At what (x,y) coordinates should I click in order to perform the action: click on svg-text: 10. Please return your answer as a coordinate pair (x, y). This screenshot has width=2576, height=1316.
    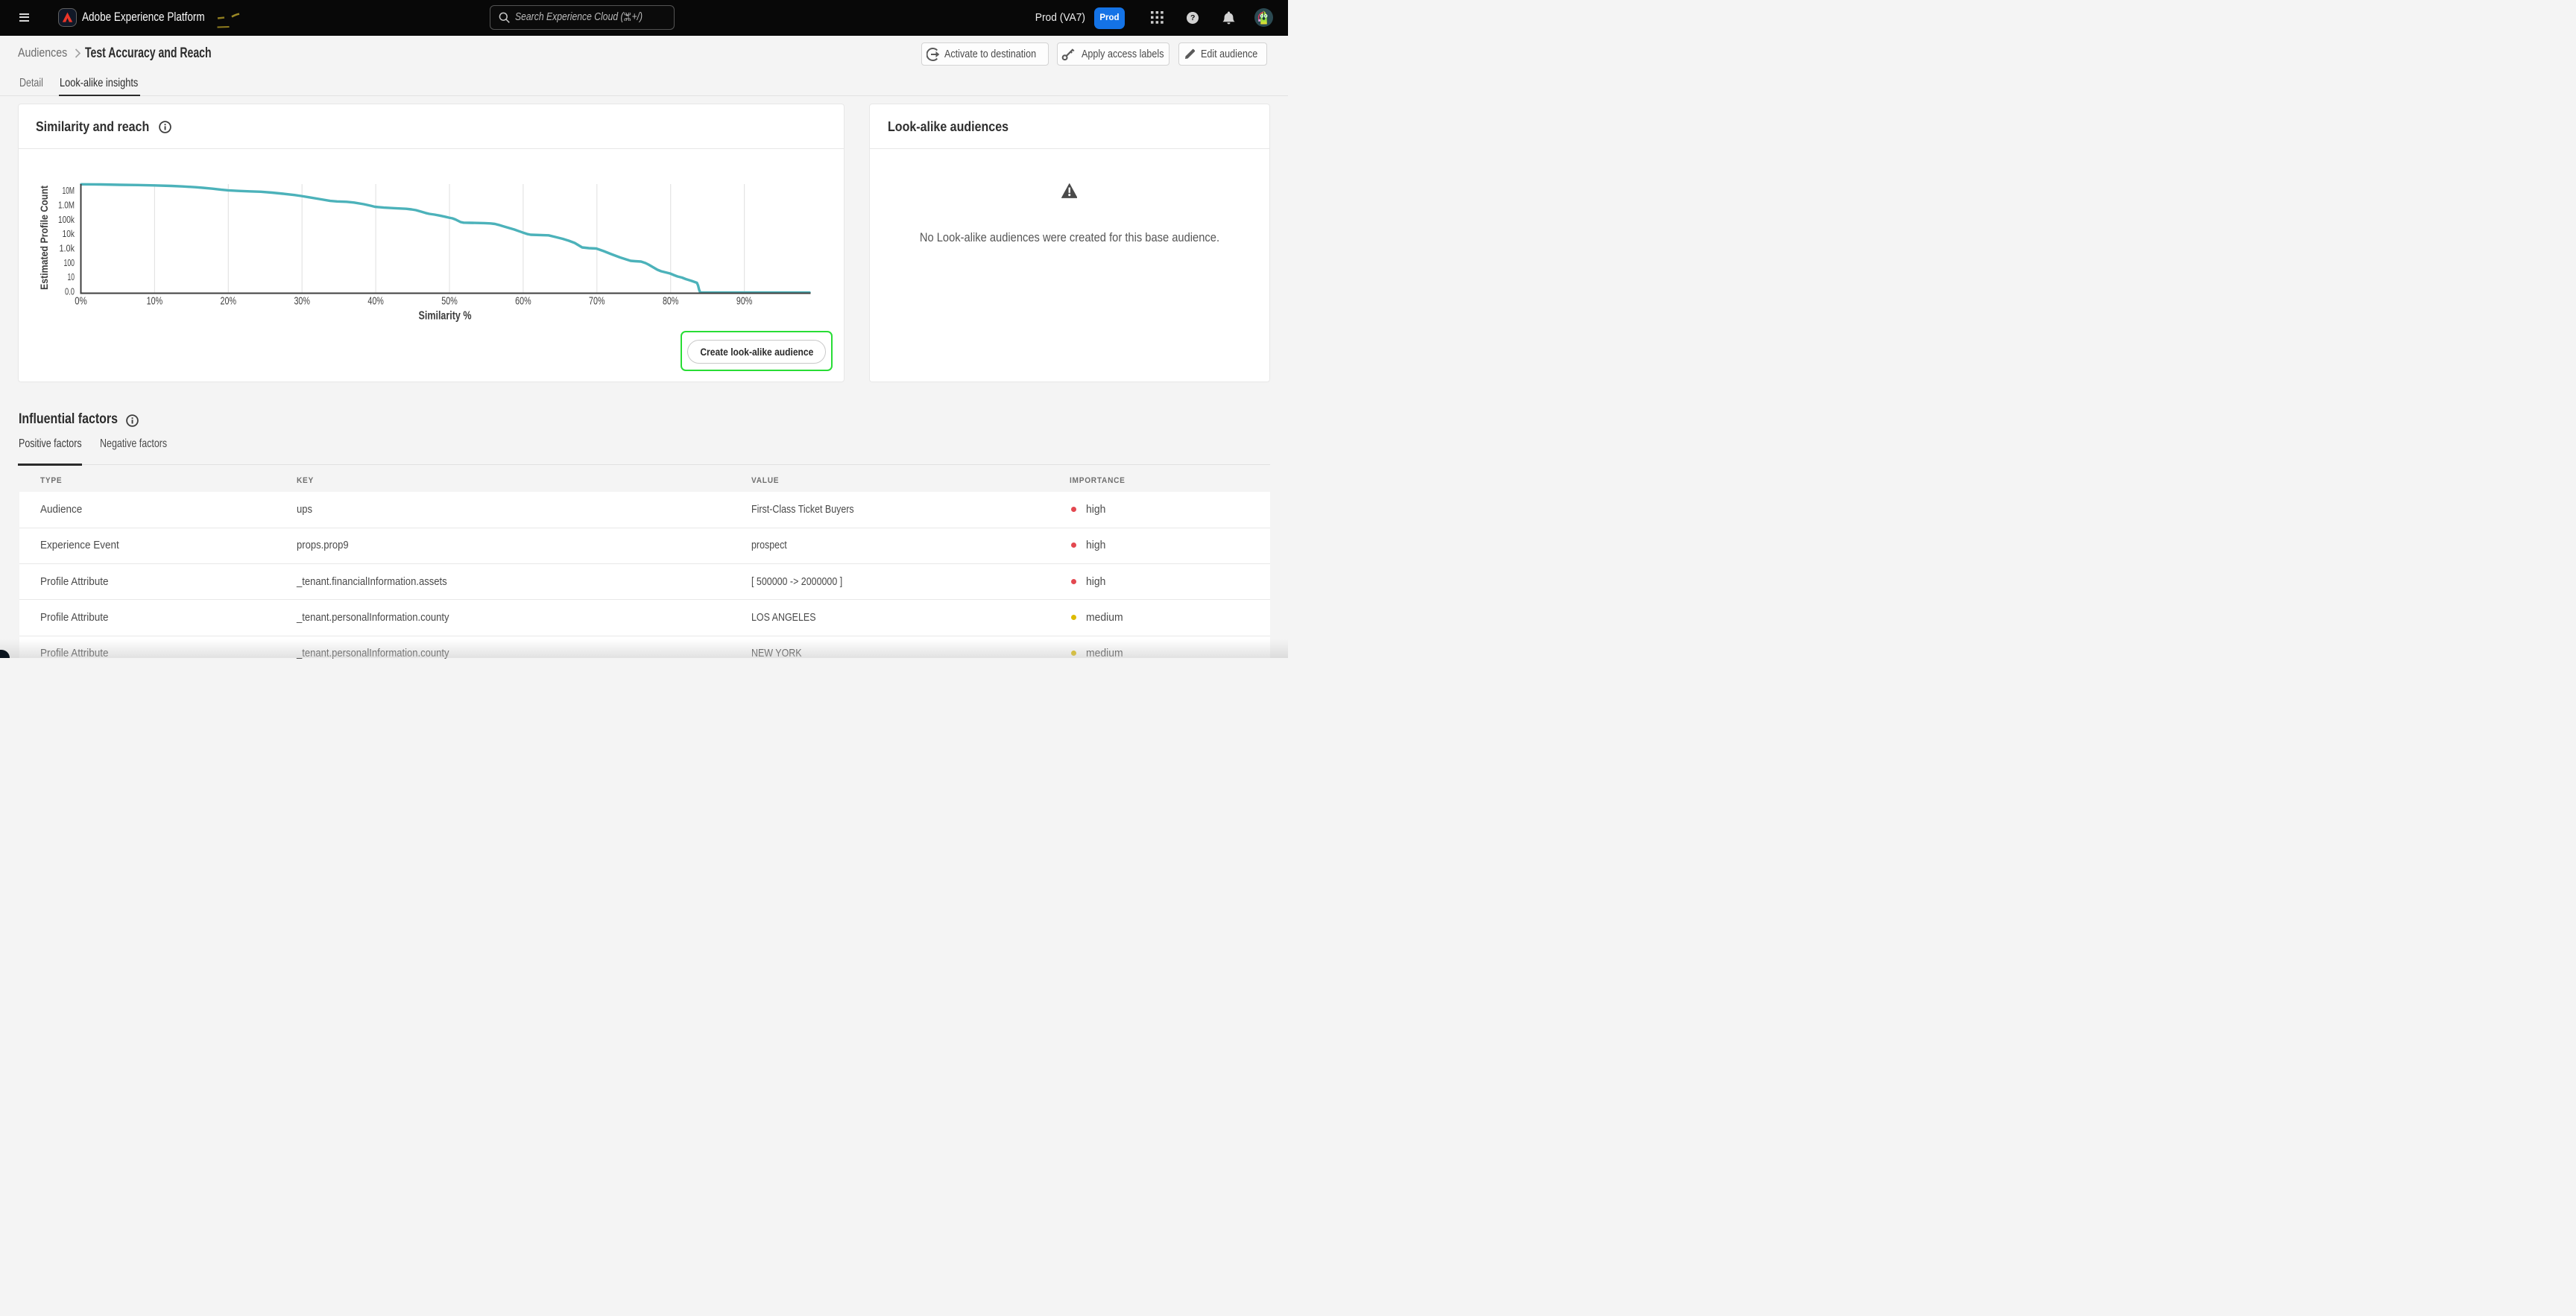
    Looking at the image, I should click on (71, 277).